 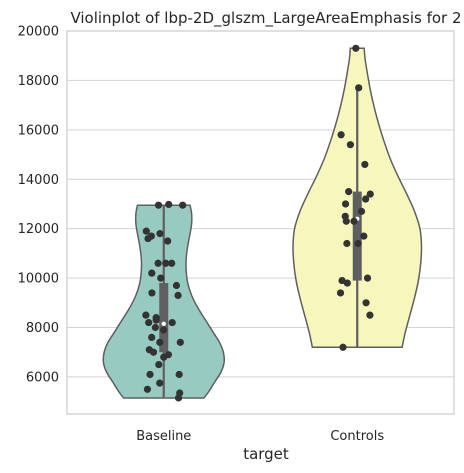 What do you see at coordinates (42, 377) in the screenshot?
I see `y-tick-label: 6000` at bounding box center [42, 377].